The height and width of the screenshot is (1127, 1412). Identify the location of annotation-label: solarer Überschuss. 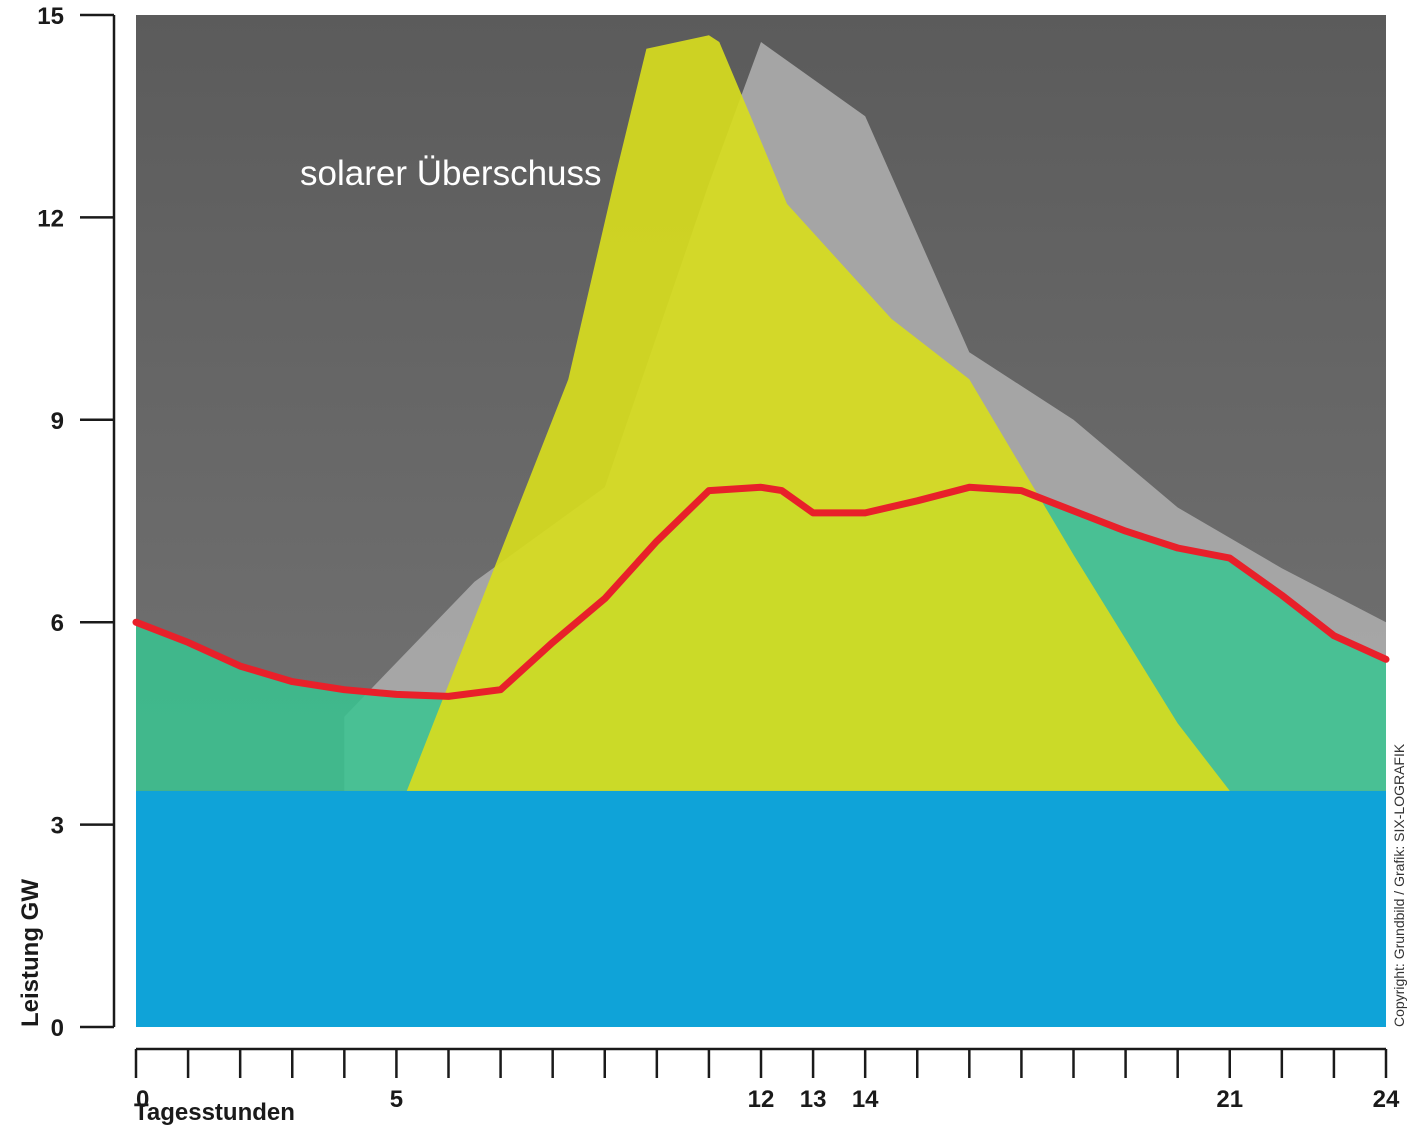
(451, 173).